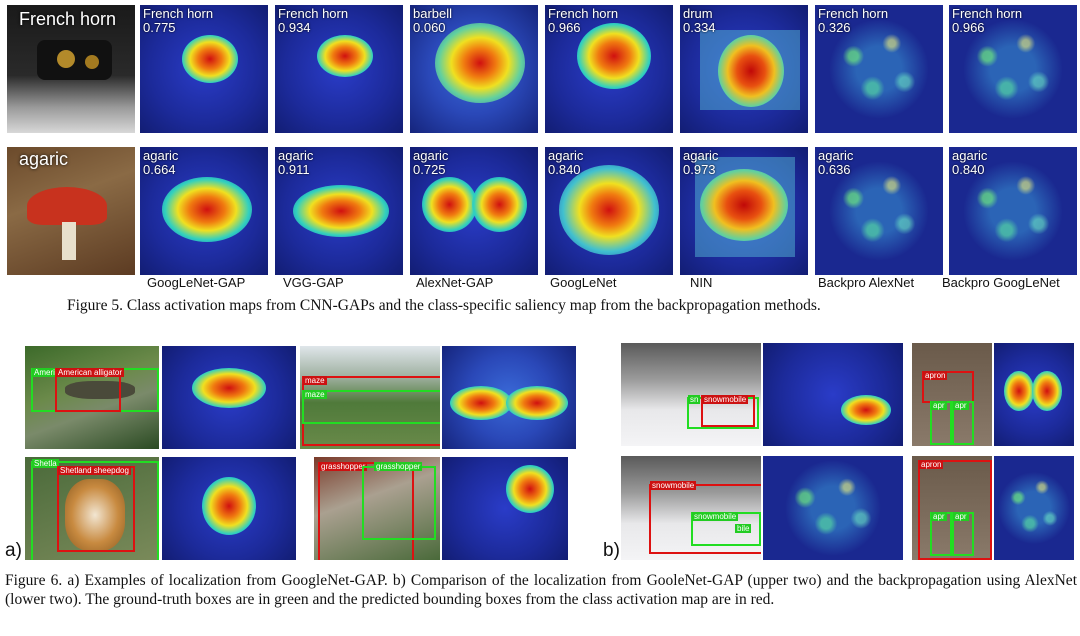 This screenshot has height=636, width=1080. Describe the element at coordinates (44, 159) in the screenshot. I see `row-label-agaric: agaric` at that location.